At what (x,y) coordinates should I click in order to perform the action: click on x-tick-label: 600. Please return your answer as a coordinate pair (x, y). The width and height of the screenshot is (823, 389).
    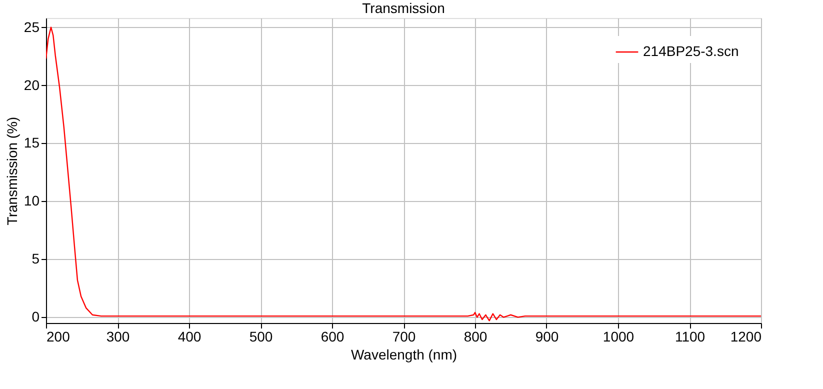
    Looking at the image, I should click on (332, 336).